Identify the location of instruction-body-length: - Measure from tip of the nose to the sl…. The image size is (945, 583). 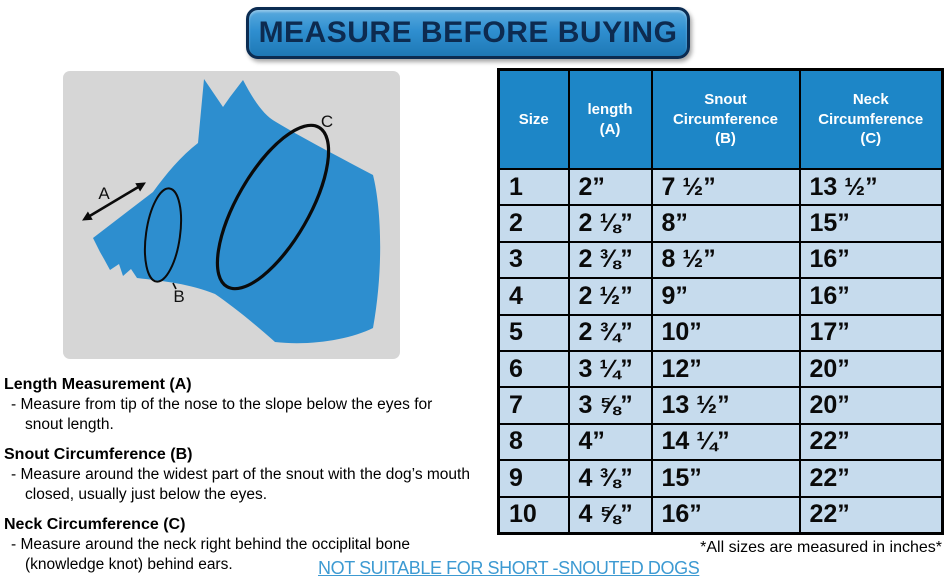
(222, 415).